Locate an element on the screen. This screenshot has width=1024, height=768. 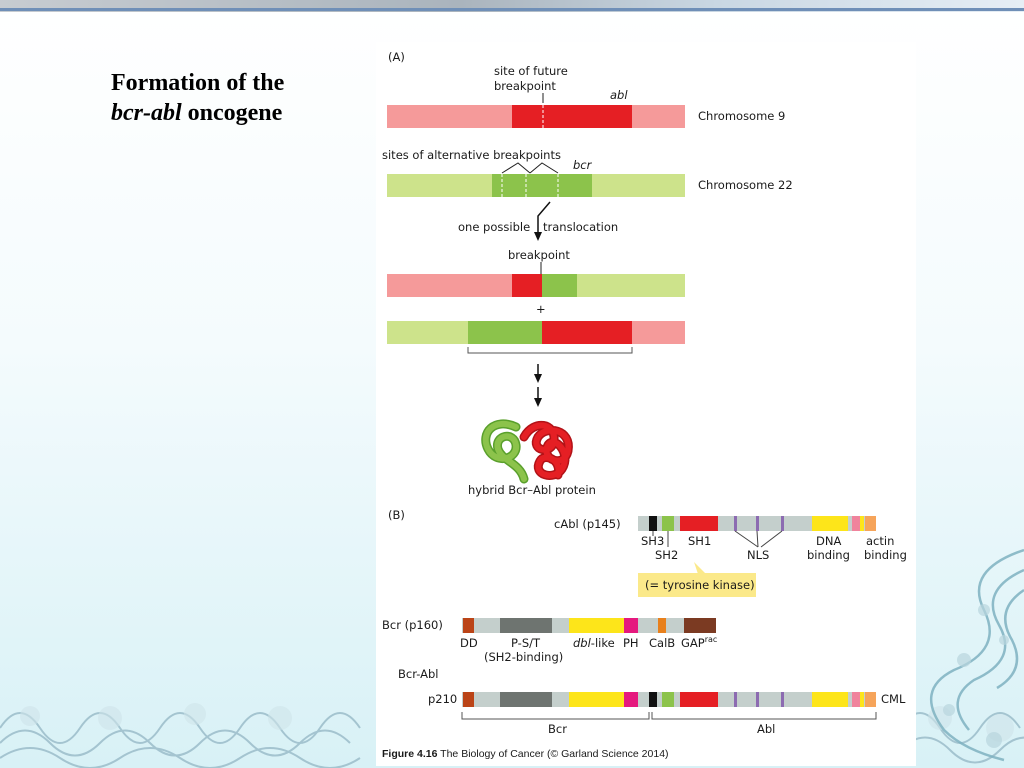
dbl-like-label: dbl-like is located at coordinates (594, 643).